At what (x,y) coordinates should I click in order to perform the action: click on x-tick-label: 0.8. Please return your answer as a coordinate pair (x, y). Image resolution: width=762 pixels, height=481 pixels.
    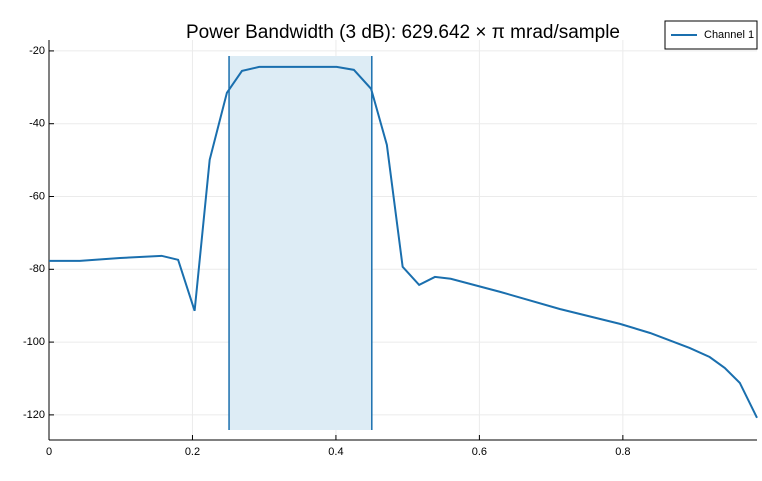
    Looking at the image, I should click on (622, 452).